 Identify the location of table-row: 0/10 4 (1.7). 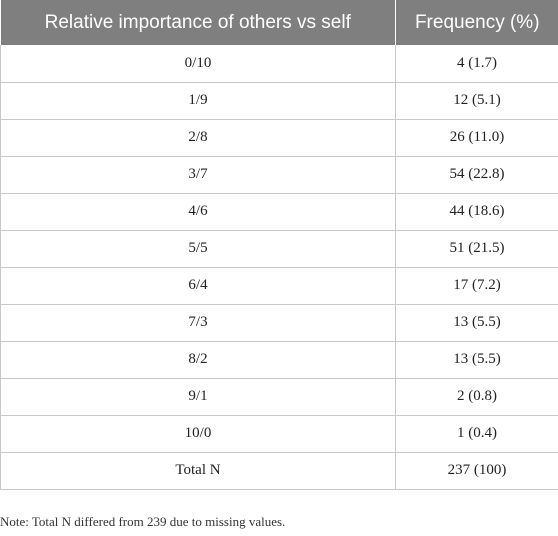
(279, 64).